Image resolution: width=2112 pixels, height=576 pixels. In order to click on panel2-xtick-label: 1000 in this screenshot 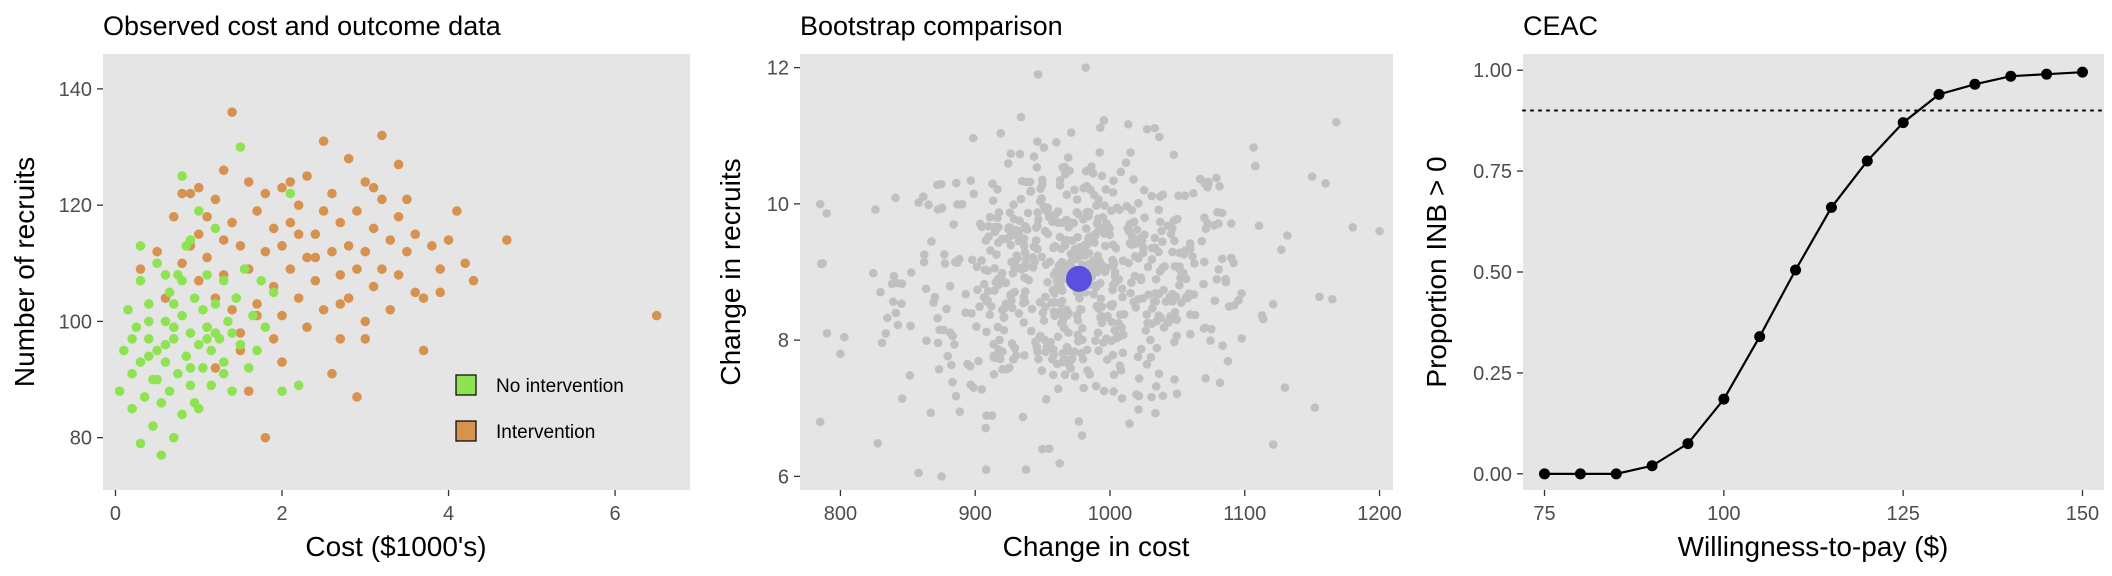, I will do `click(1110, 514)`.